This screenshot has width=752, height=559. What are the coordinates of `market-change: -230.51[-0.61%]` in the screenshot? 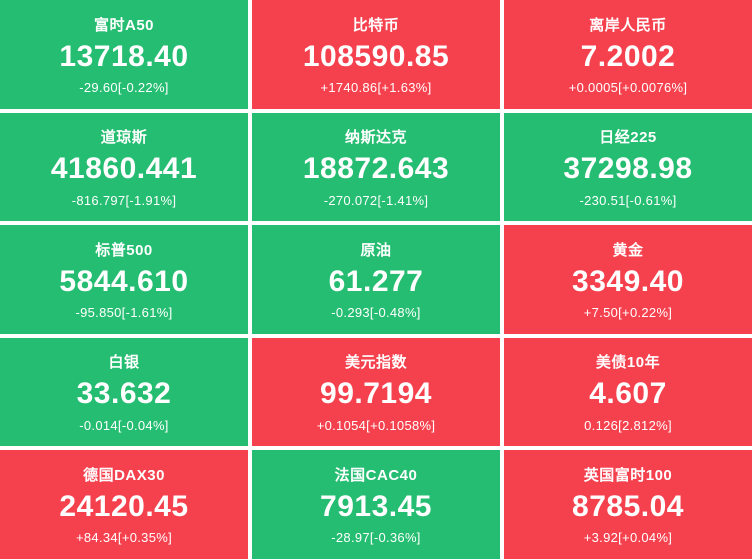 It's located at (628, 200).